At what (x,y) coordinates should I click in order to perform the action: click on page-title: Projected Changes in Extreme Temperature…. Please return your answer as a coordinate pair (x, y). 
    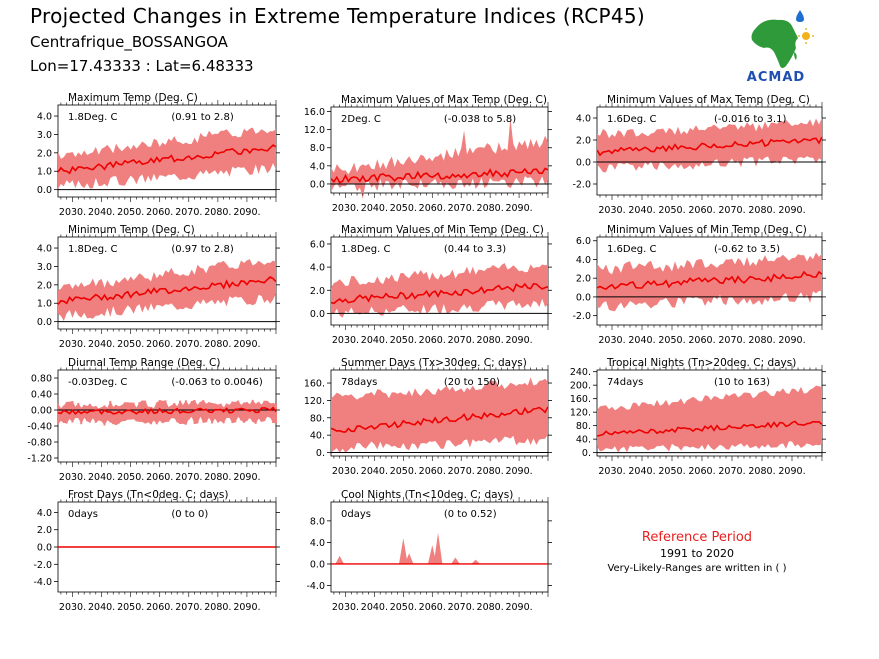
    Looking at the image, I should click on (338, 16).